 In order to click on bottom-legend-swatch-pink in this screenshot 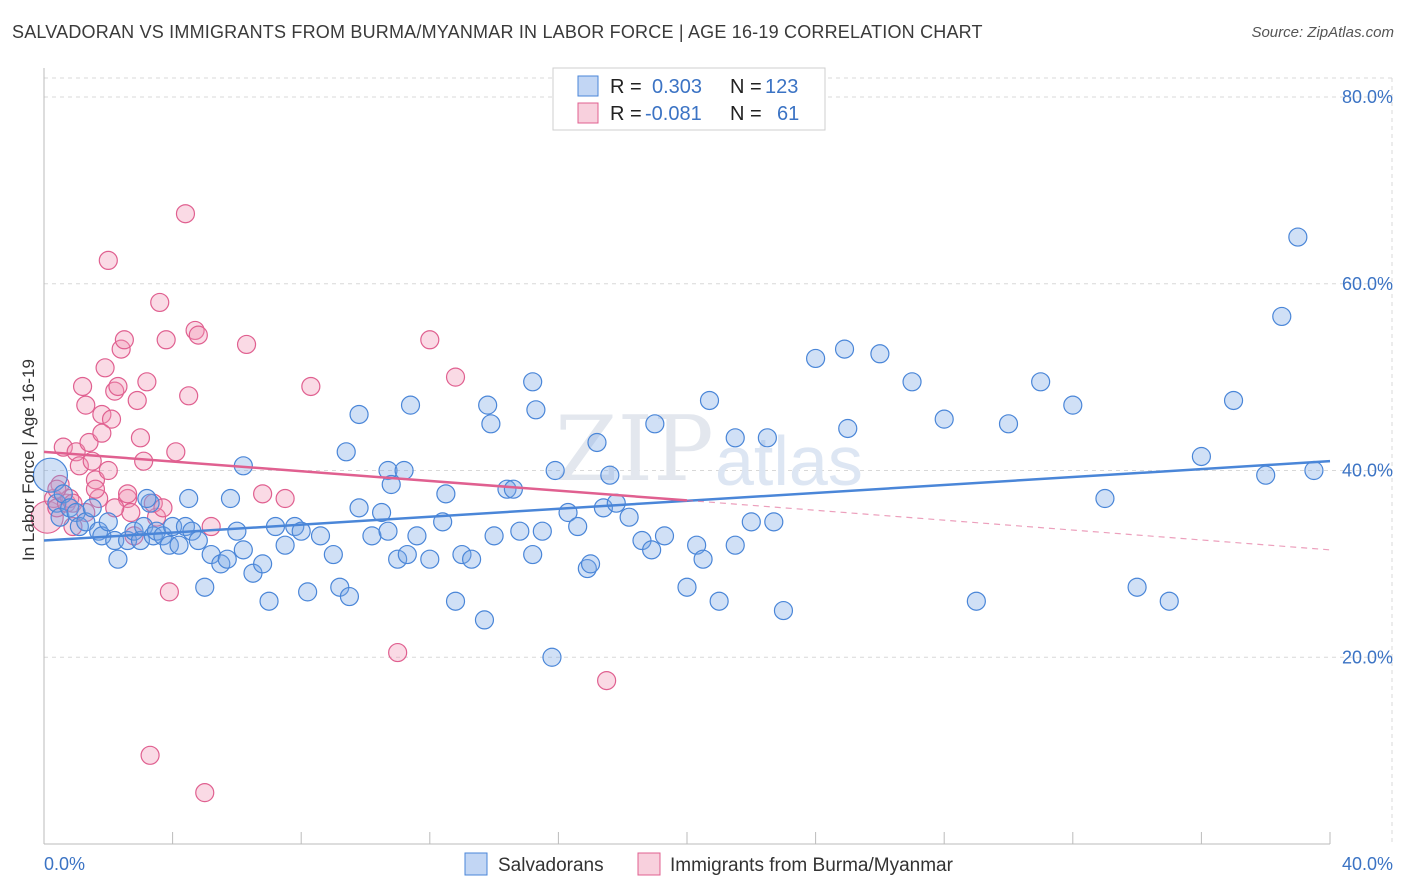, I will do `click(649, 864)`.